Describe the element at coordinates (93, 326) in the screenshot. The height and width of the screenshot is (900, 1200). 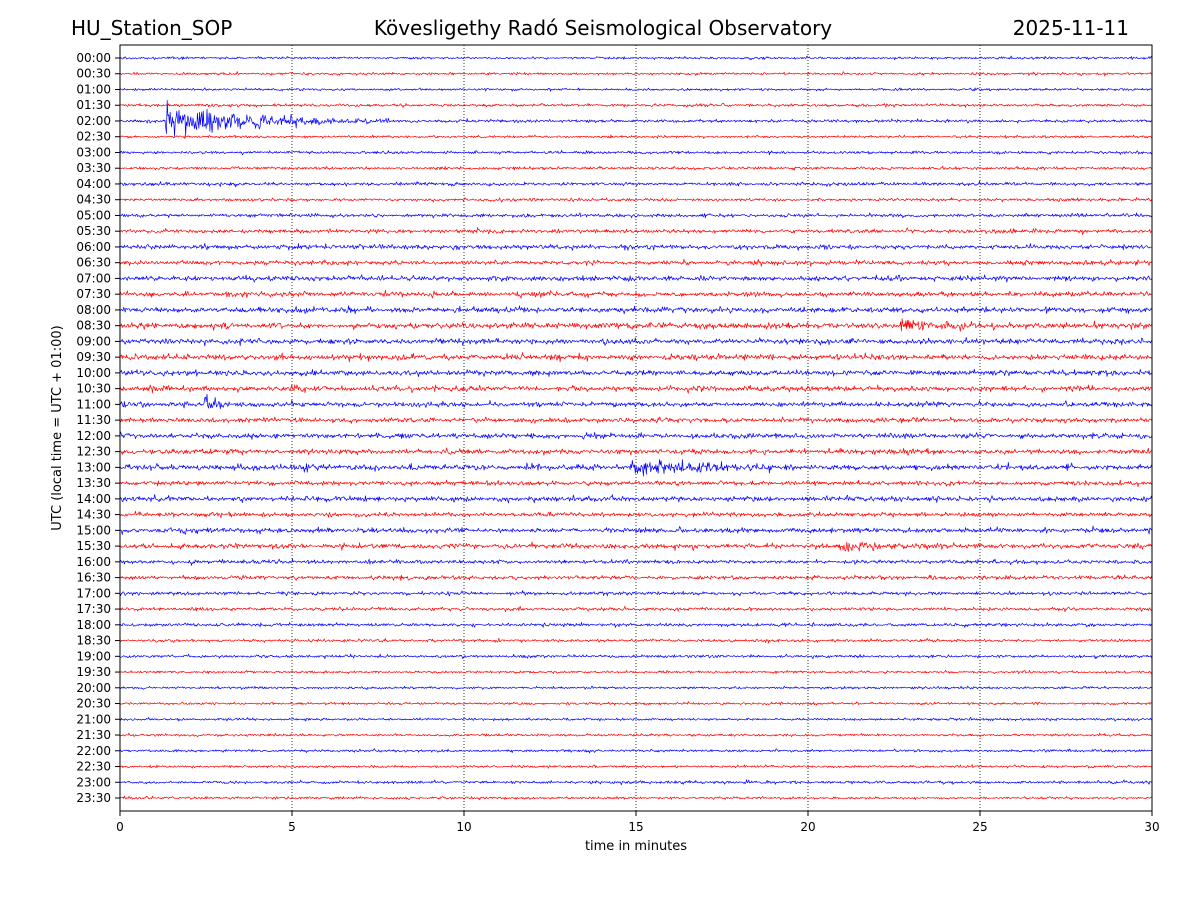
I see `y-tick-label-08:30: 08:30` at that location.